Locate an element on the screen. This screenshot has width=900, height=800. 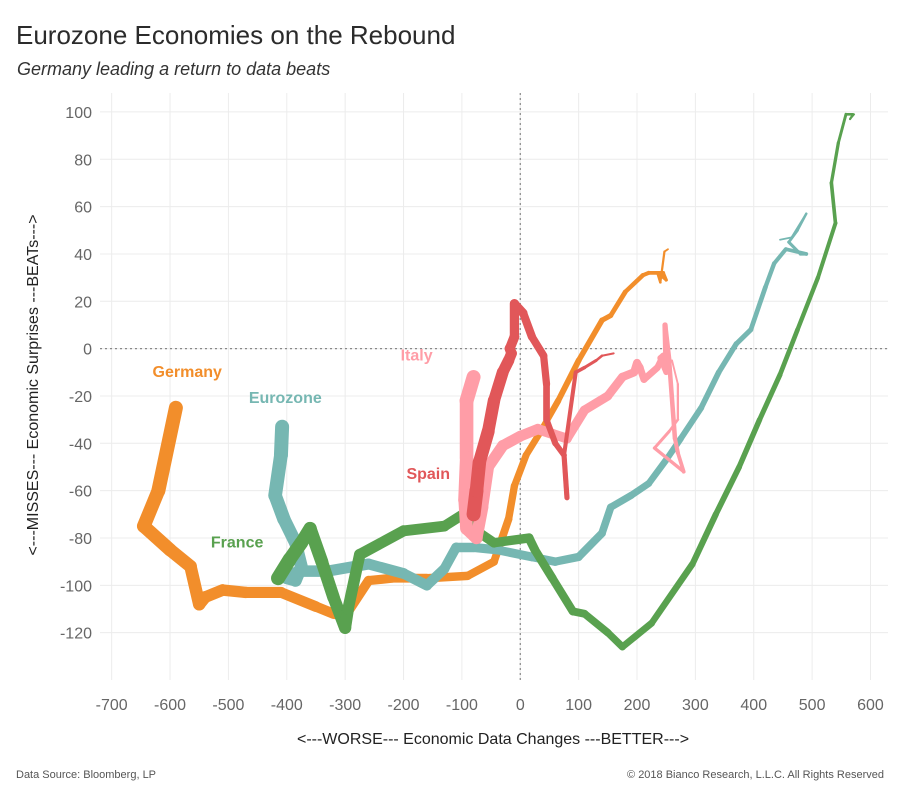
y-axis-ticks: -120 -100 -80 -60 -40 -20 0 20 40 60 80 100 is located at coordinates (76, 374).